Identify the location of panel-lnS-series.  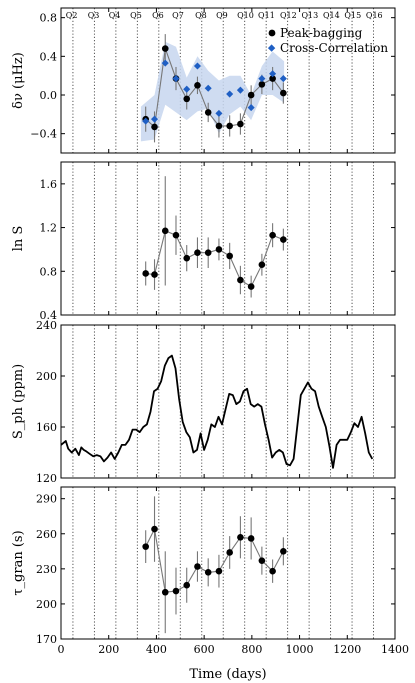
(214, 237).